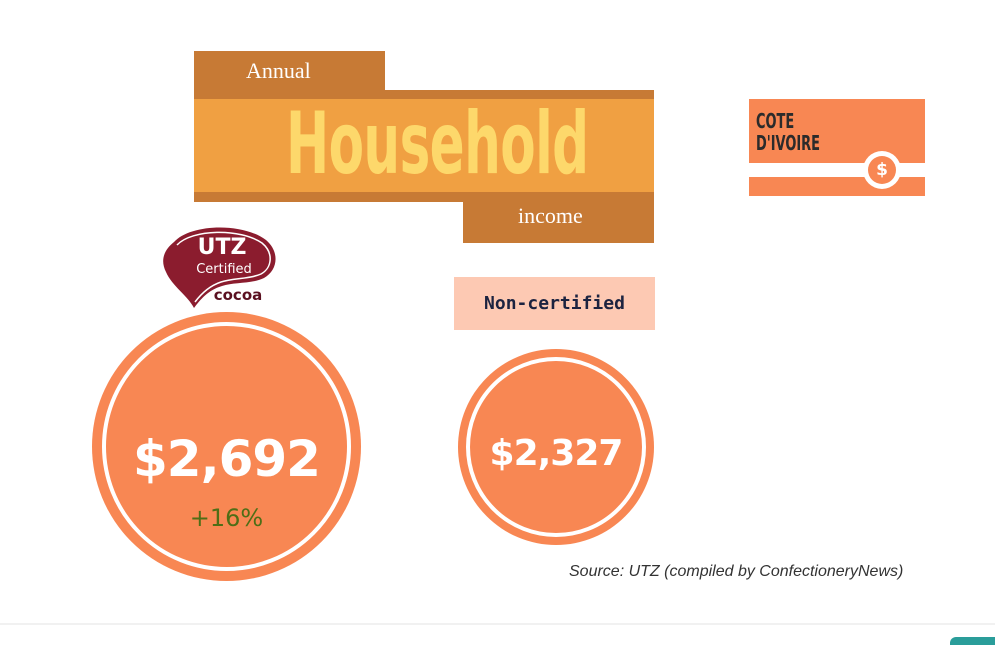 The height and width of the screenshot is (645, 995). I want to click on page-divider, so click(497, 624).